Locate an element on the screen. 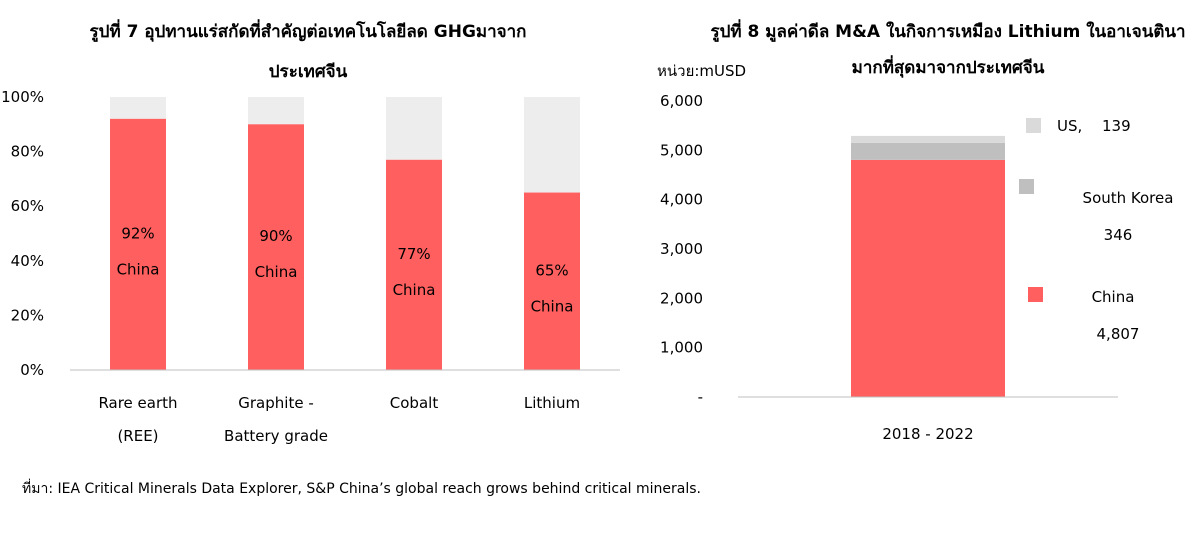  chart8-y-tick-label: 1,000 is located at coordinates (681, 348).